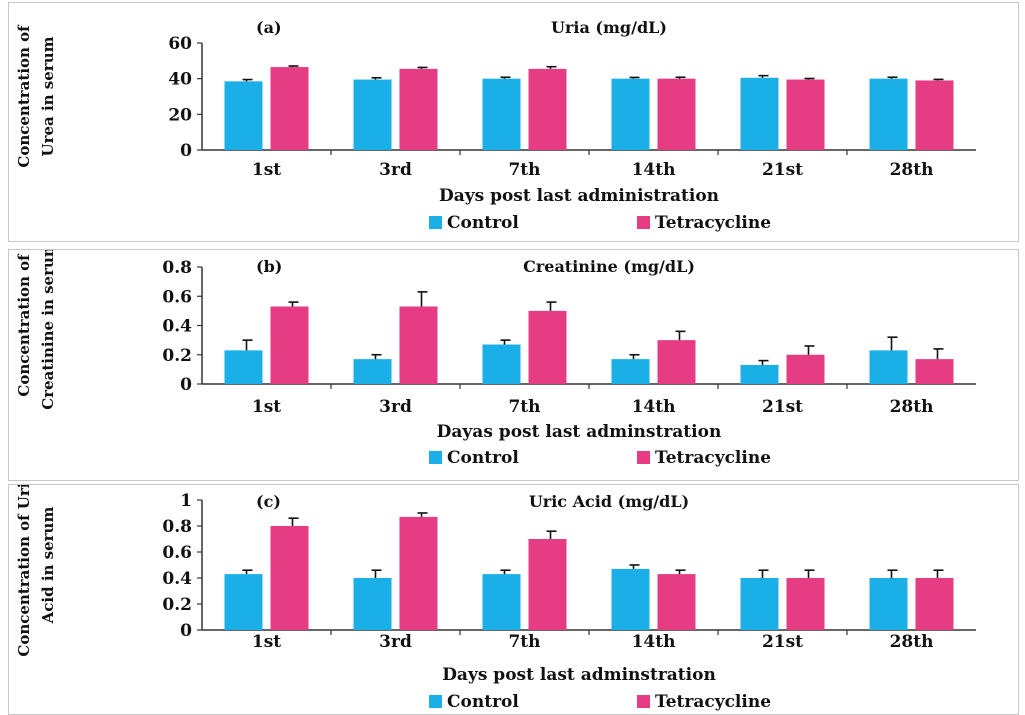 The image size is (1025, 715). What do you see at coordinates (888, 604) in the screenshot?
I see `uric-acid-bar-control-28th` at bounding box center [888, 604].